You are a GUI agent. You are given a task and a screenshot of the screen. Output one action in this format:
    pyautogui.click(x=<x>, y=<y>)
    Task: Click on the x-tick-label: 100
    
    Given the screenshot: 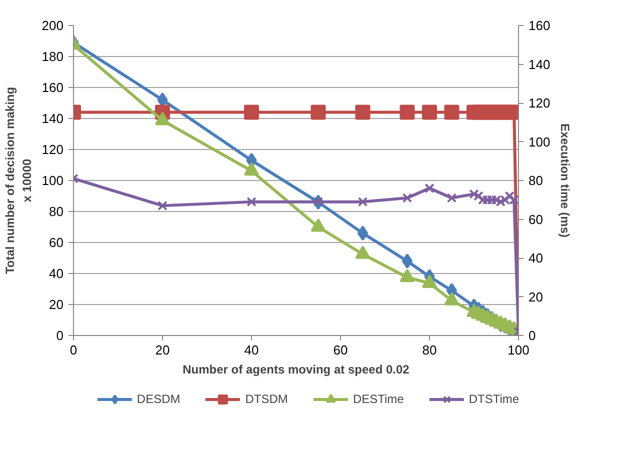 What is the action you would take?
    pyautogui.click(x=519, y=350)
    